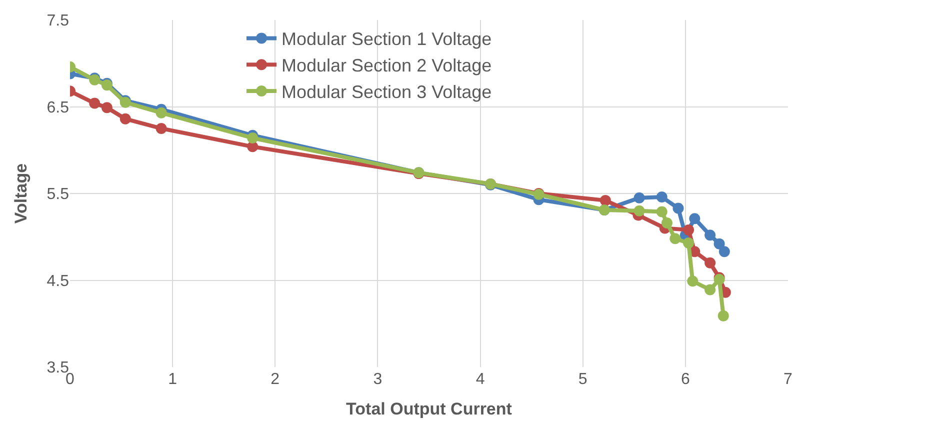 This screenshot has width=938, height=437. Describe the element at coordinates (387, 66) in the screenshot. I see `legend-label: Modular Section 2 Voltage` at that location.